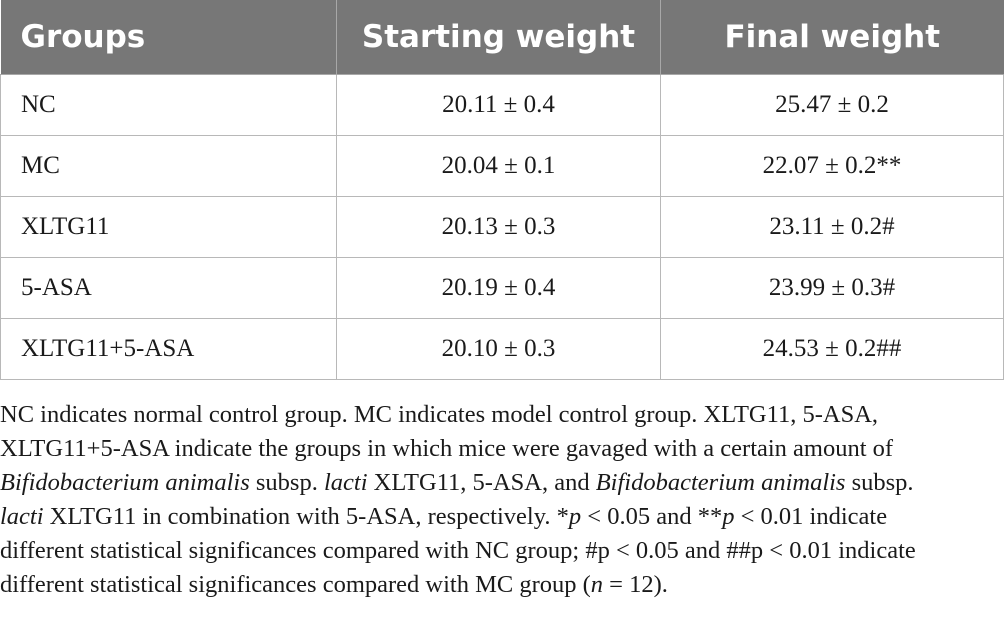 The height and width of the screenshot is (628, 1005). I want to click on cell-starting-weight: 20.04 ± 0.1, so click(498, 166).